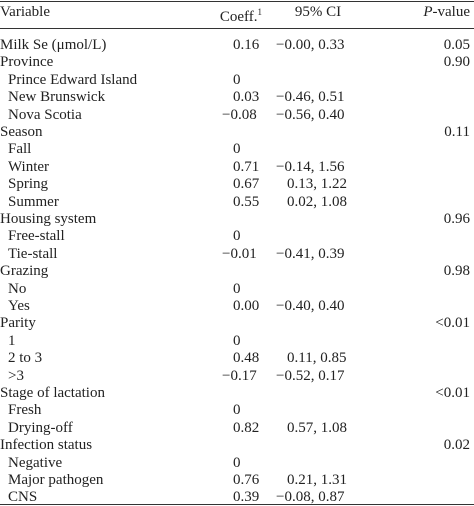 The width and height of the screenshot is (474, 506). Describe the element at coordinates (45, 114) in the screenshot. I see `level-name: Nova Scotia` at that location.